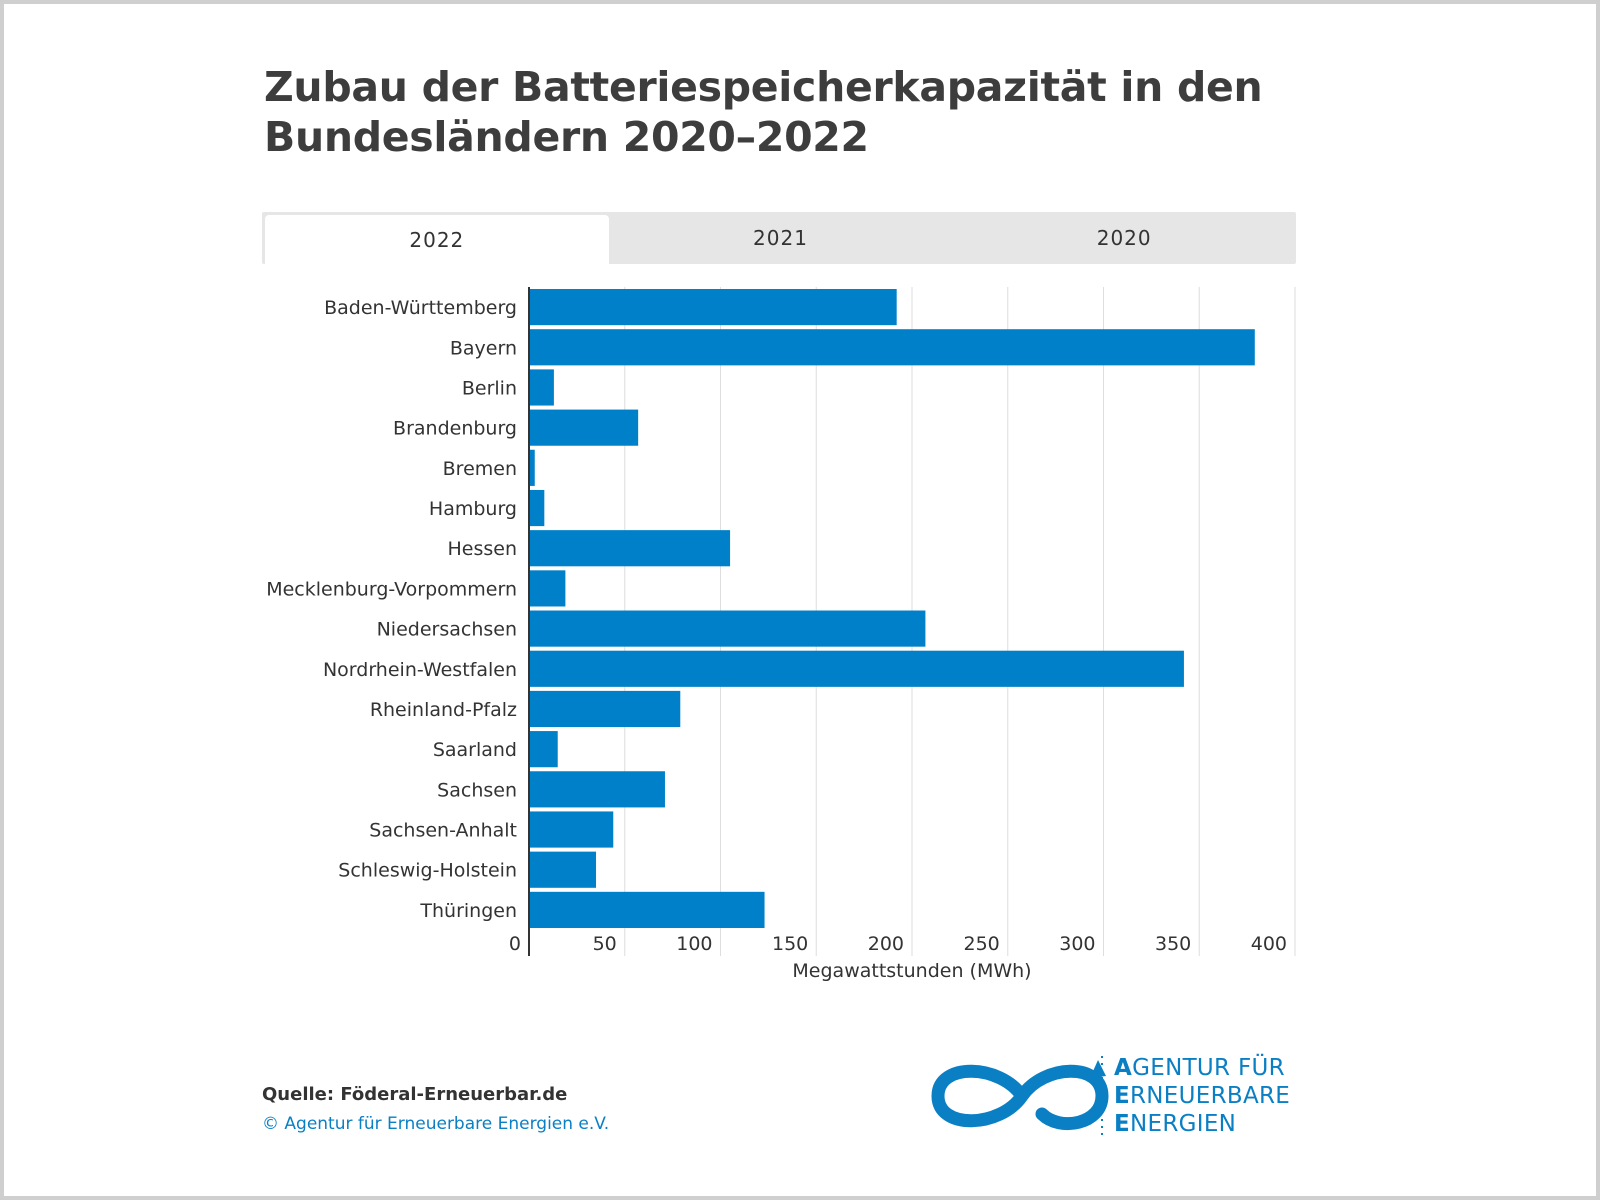  Describe the element at coordinates (713, 307) in the screenshot. I see `bar-baden-württemberg` at that location.